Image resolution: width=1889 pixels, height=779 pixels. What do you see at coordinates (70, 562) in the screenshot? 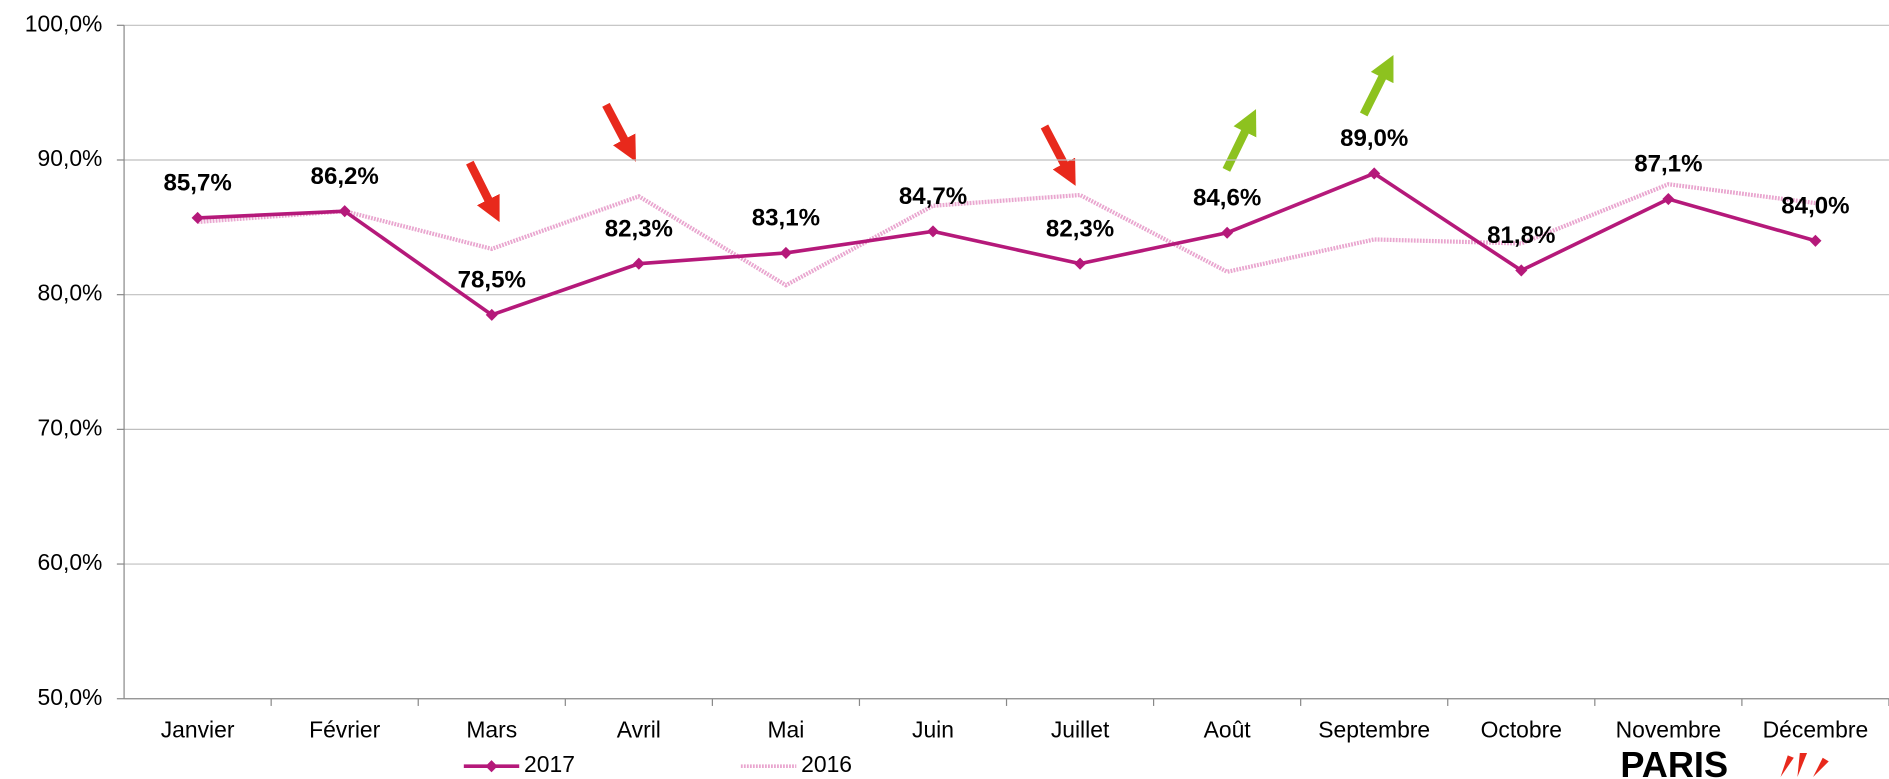
I see `y-tick-label: 60,0%` at bounding box center [70, 562].